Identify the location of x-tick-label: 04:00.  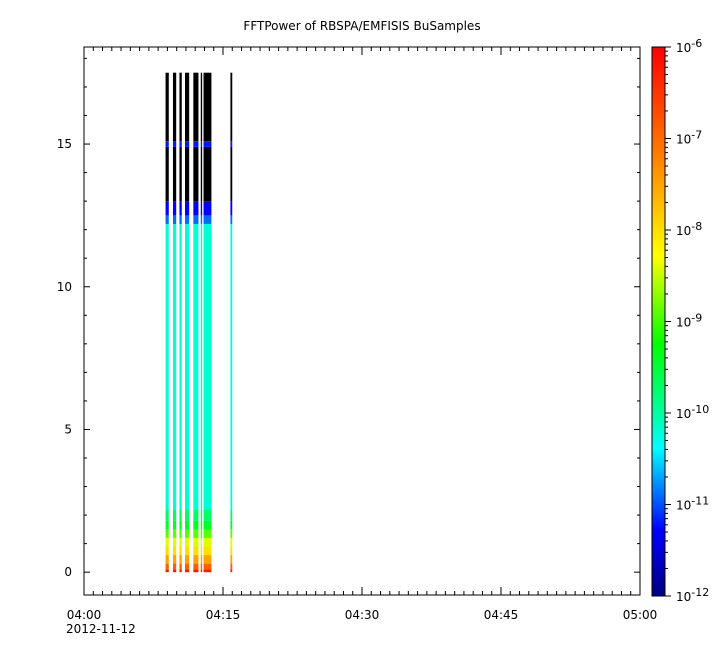
(84, 615).